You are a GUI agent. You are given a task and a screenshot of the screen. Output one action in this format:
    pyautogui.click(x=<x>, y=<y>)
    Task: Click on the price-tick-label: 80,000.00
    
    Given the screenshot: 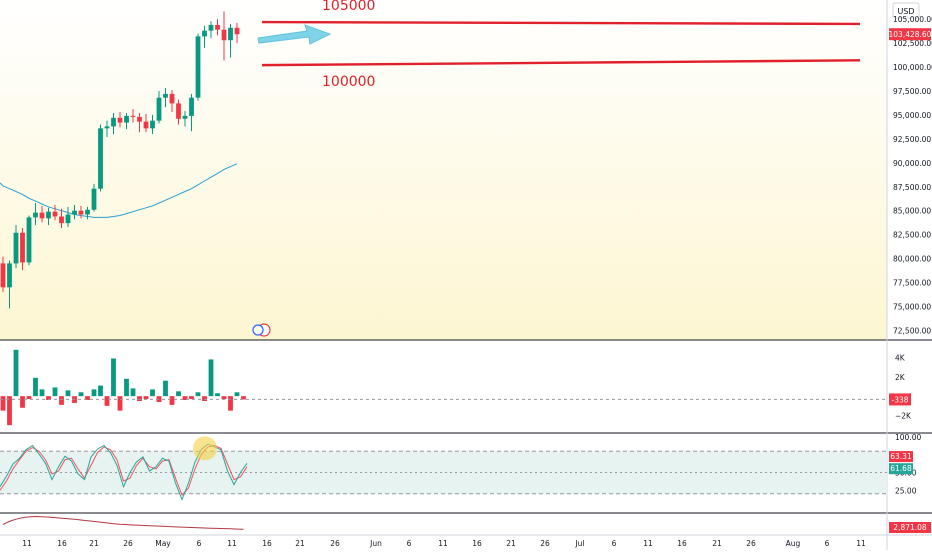 What is the action you would take?
    pyautogui.click(x=912, y=259)
    